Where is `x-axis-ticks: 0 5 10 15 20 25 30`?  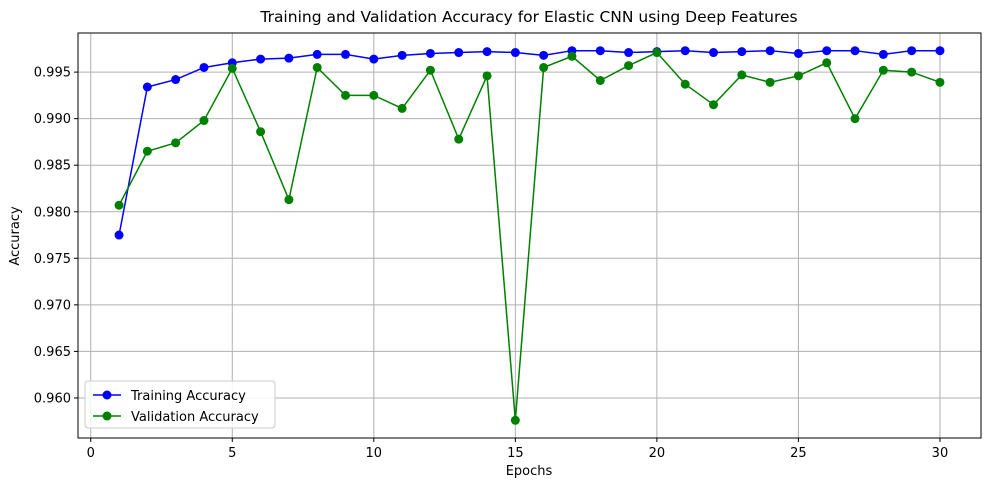 x-axis-ticks: 0 5 10 15 20 25 30 is located at coordinates (518, 449).